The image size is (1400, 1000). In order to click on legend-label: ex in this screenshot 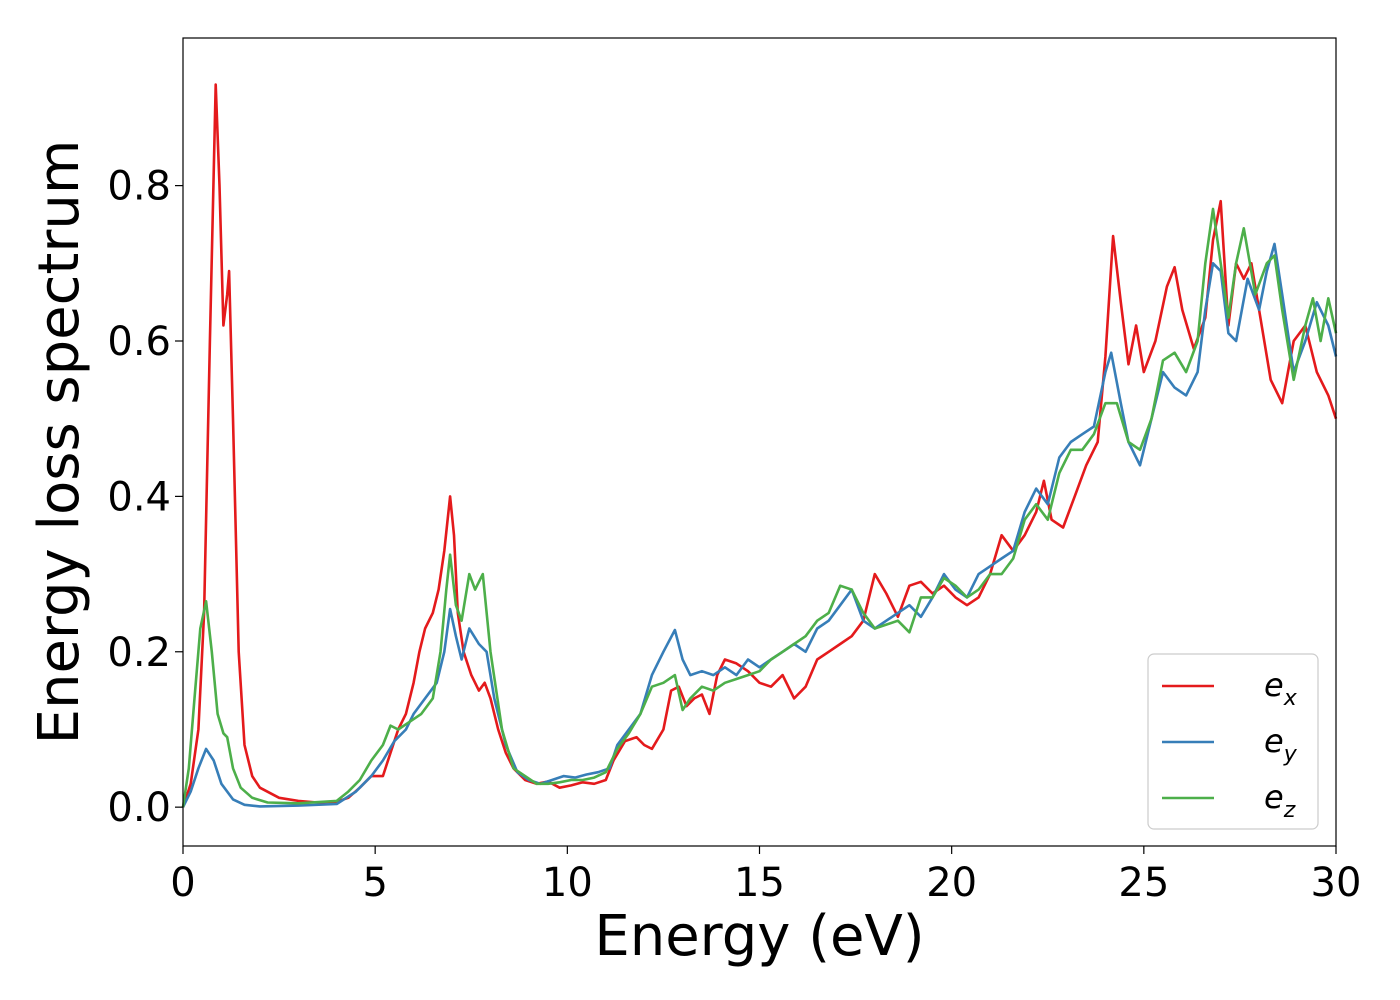, I will do `click(1281, 688)`.